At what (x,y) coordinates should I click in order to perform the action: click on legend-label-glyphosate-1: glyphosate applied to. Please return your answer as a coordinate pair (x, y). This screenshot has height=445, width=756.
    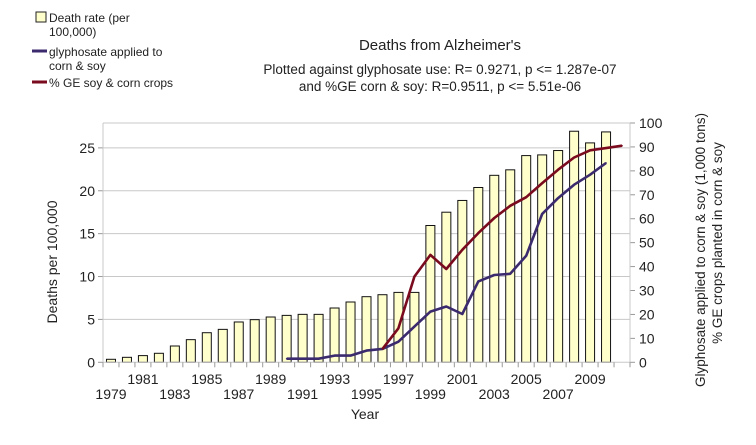
    Looking at the image, I should click on (106, 52).